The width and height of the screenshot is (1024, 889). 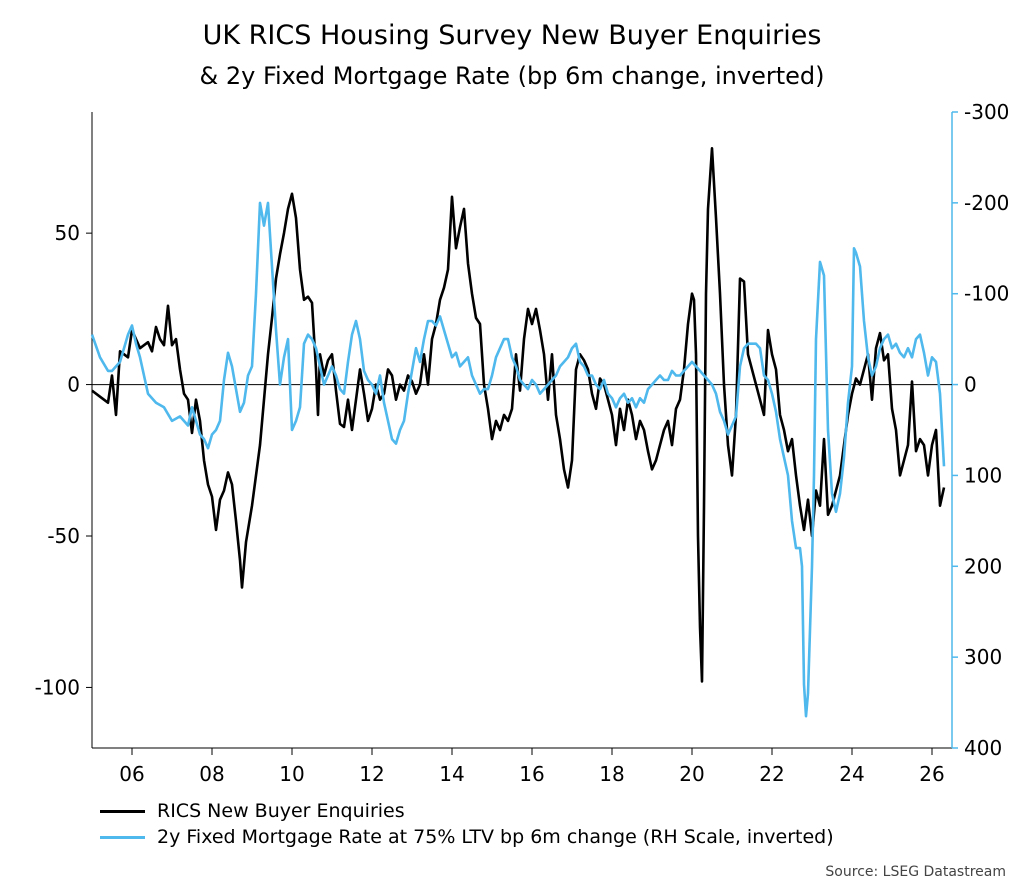 I want to click on left-tick-label: 0, so click(x=73, y=385).